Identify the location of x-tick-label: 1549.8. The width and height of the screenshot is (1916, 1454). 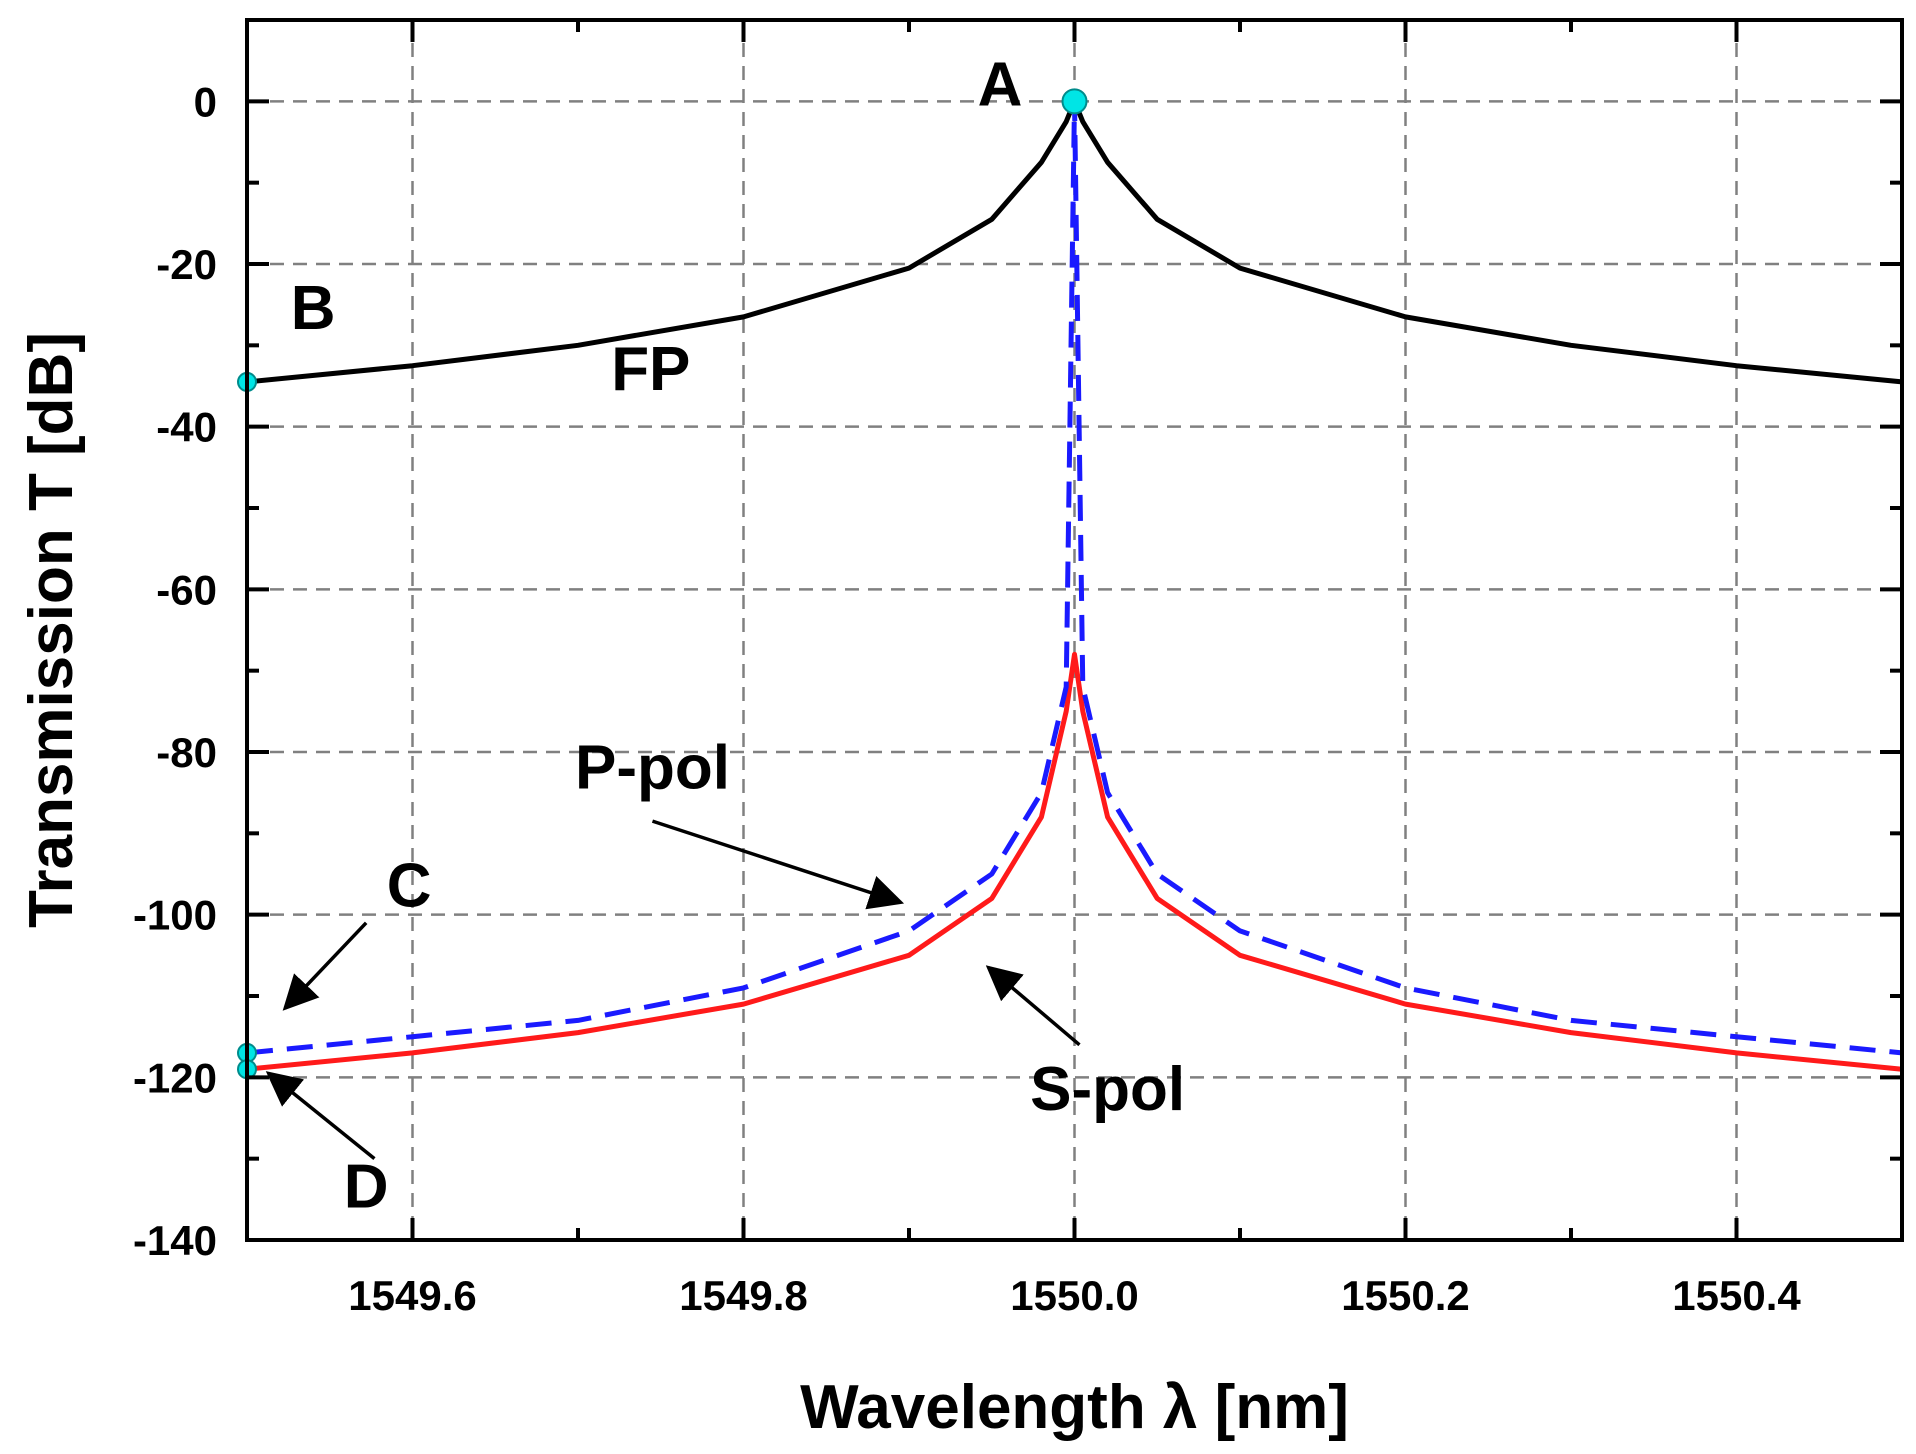
(743, 1295).